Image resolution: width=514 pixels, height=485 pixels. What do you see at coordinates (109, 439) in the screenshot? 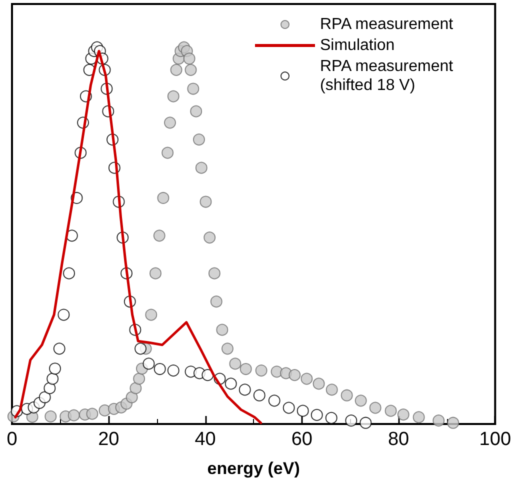
I see `x-tick-label: 20` at bounding box center [109, 439].